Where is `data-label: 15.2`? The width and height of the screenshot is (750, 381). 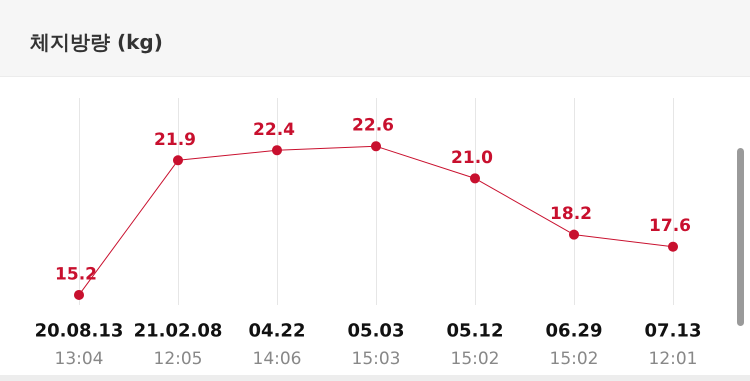 data-label: 15.2 is located at coordinates (76, 274).